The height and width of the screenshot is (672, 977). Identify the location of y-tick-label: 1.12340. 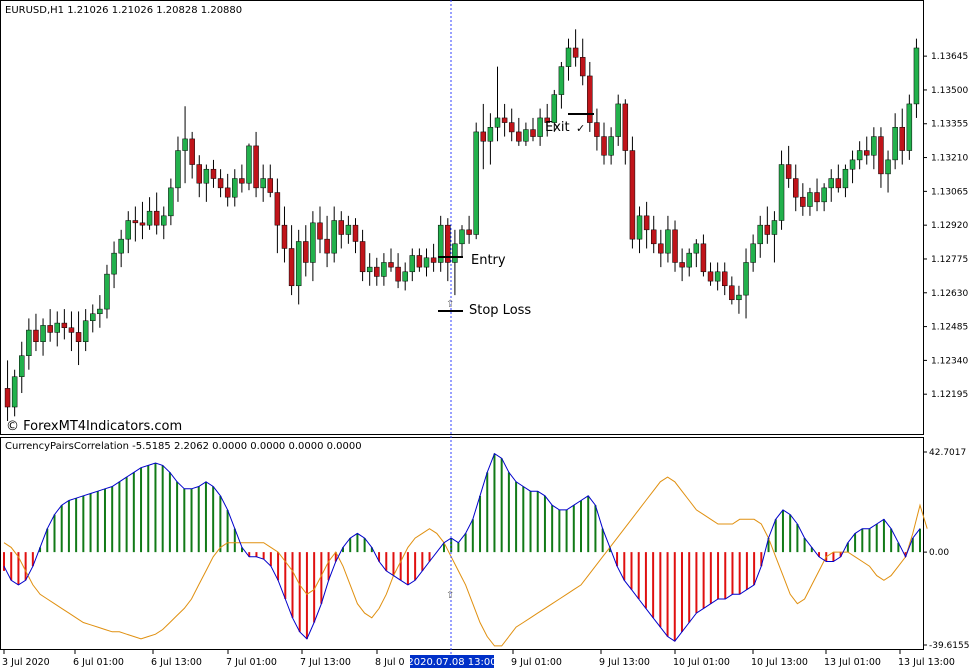
(949, 361).